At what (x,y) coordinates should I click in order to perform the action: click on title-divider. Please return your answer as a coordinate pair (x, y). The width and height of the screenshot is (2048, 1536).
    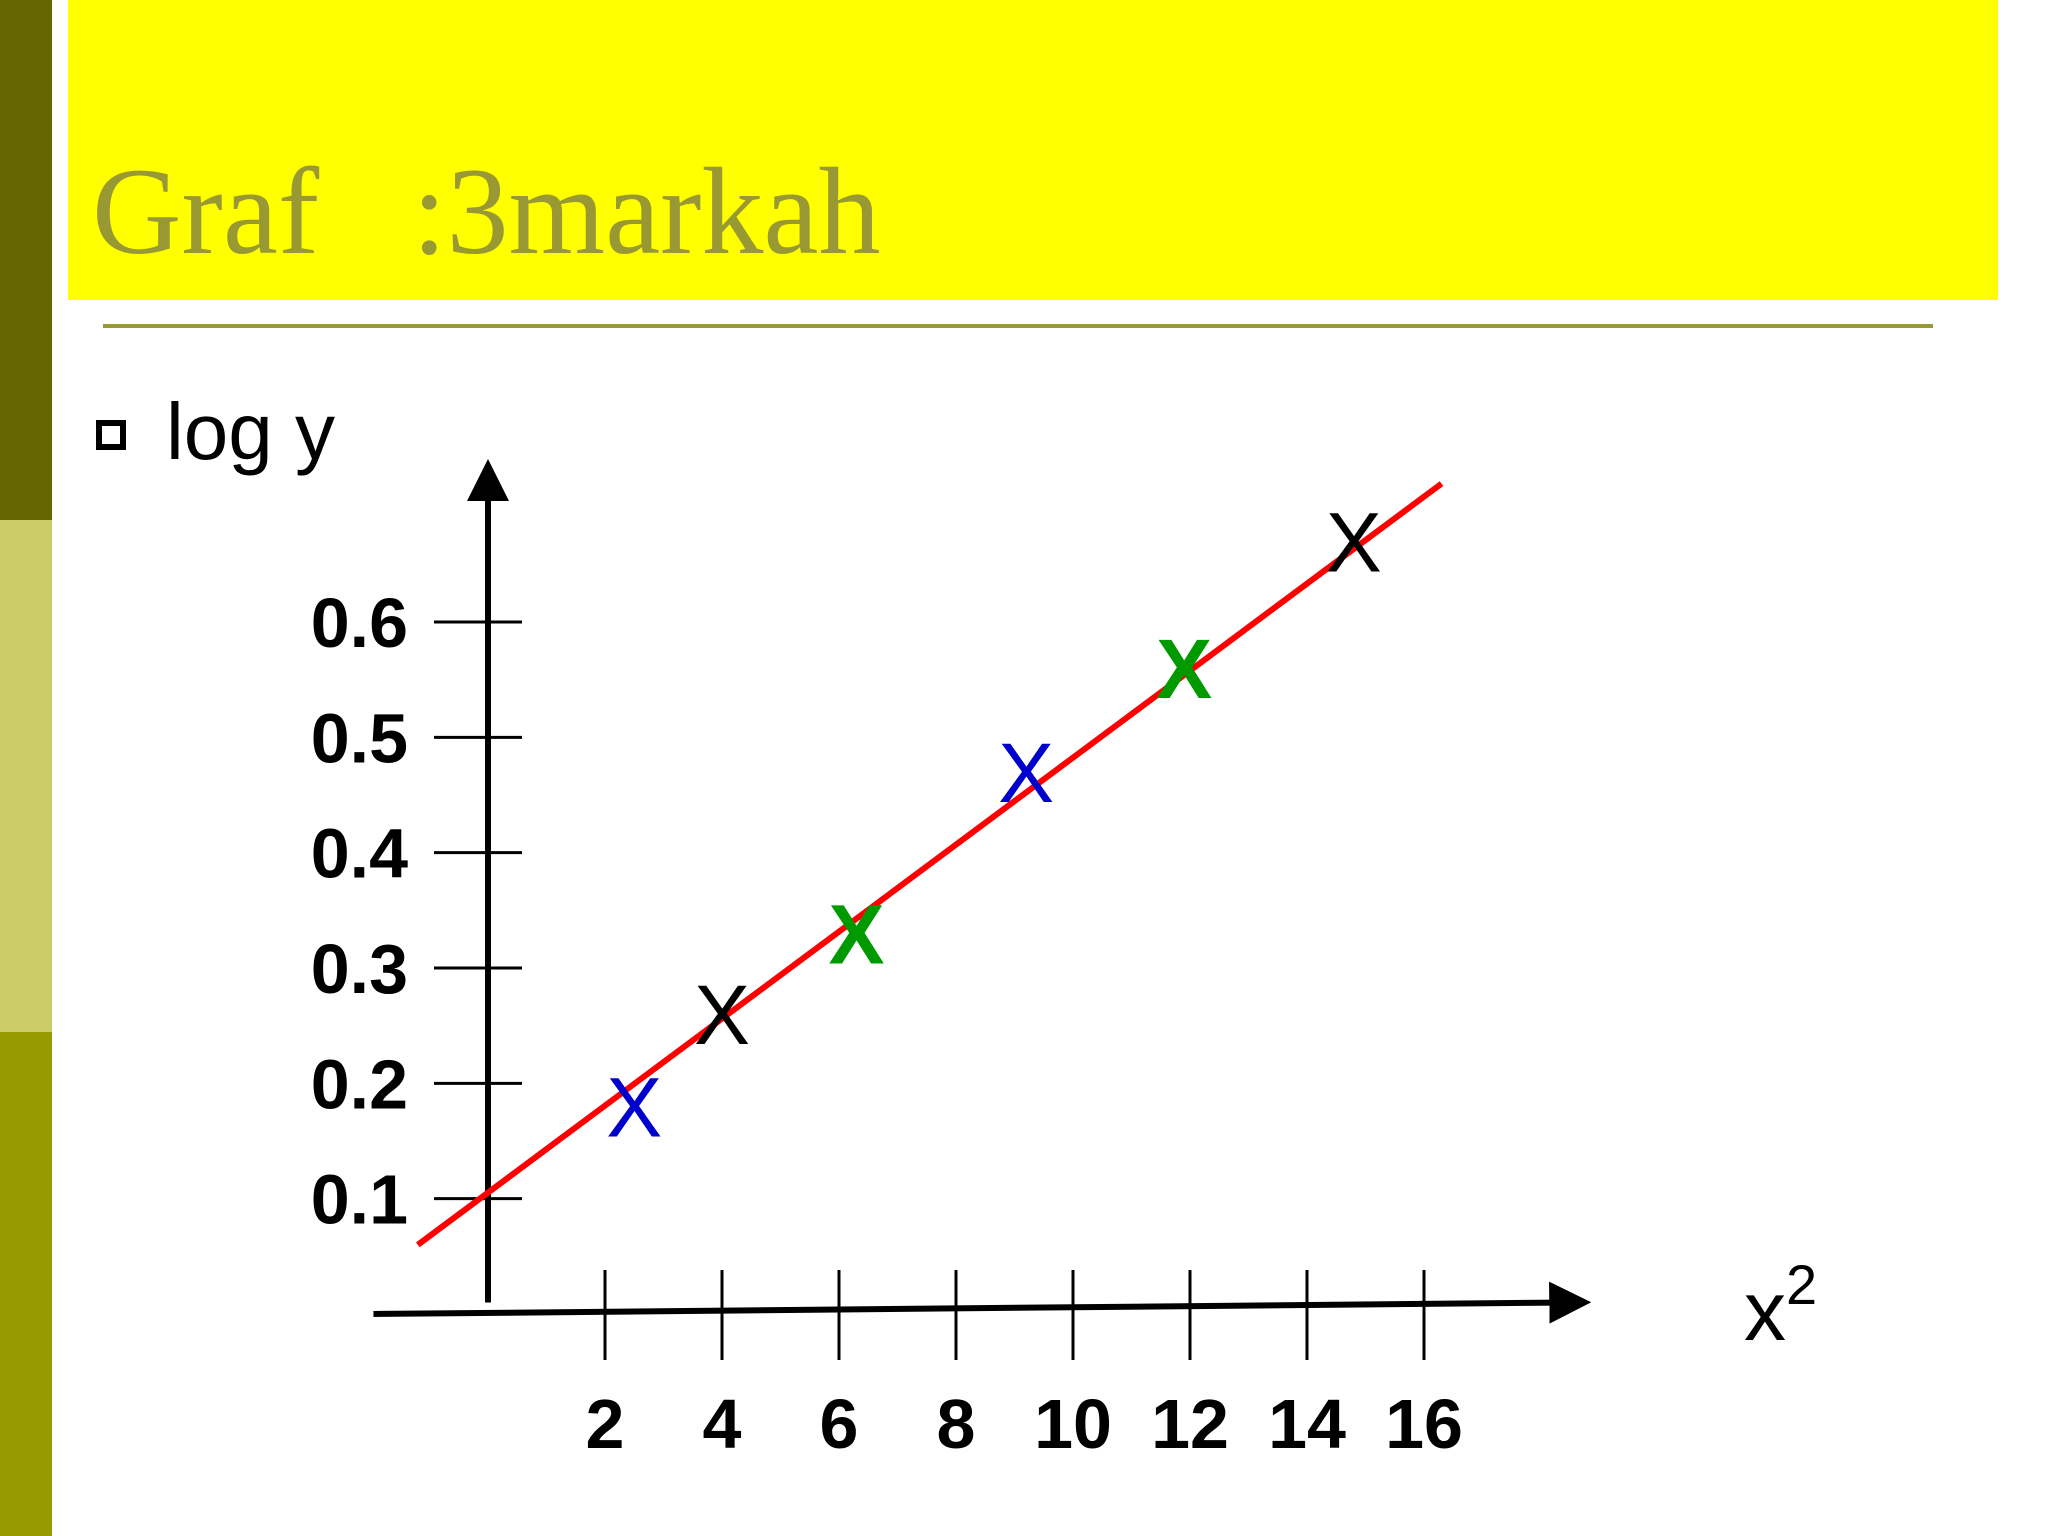
    Looking at the image, I should click on (1018, 326).